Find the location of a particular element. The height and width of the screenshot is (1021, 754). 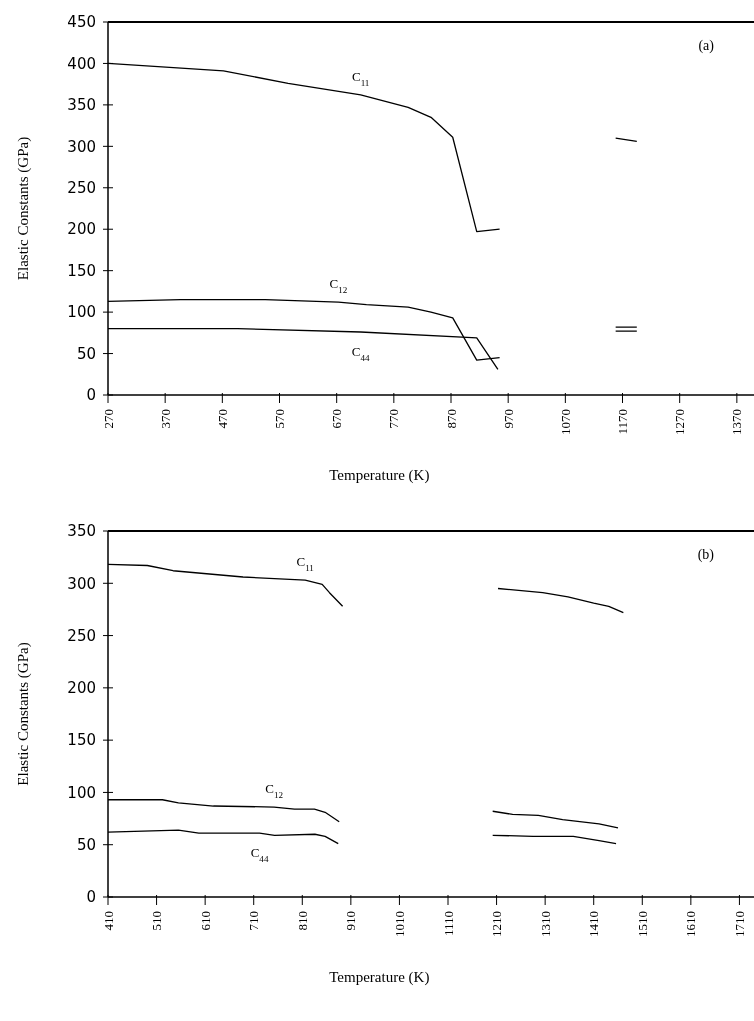

x-tick-label: 1310 is located at coordinates (545, 924).